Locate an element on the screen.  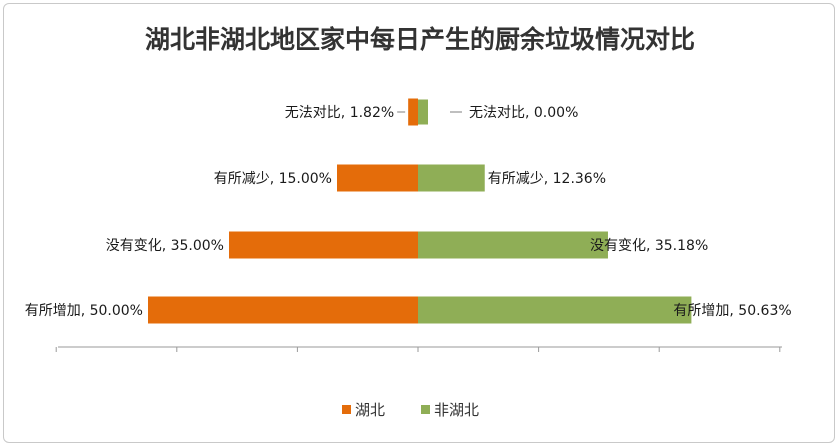
data-label-non-hubei-2: 没有变化, 35.18% is located at coordinates (649, 246).